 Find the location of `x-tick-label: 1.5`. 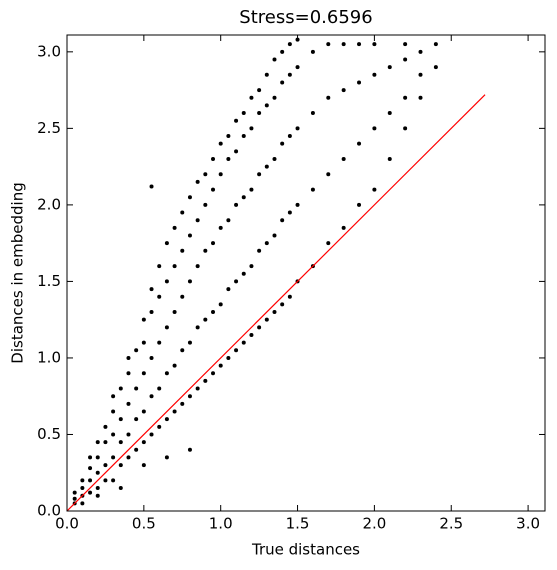

x-tick-label: 1.5 is located at coordinates (298, 524).